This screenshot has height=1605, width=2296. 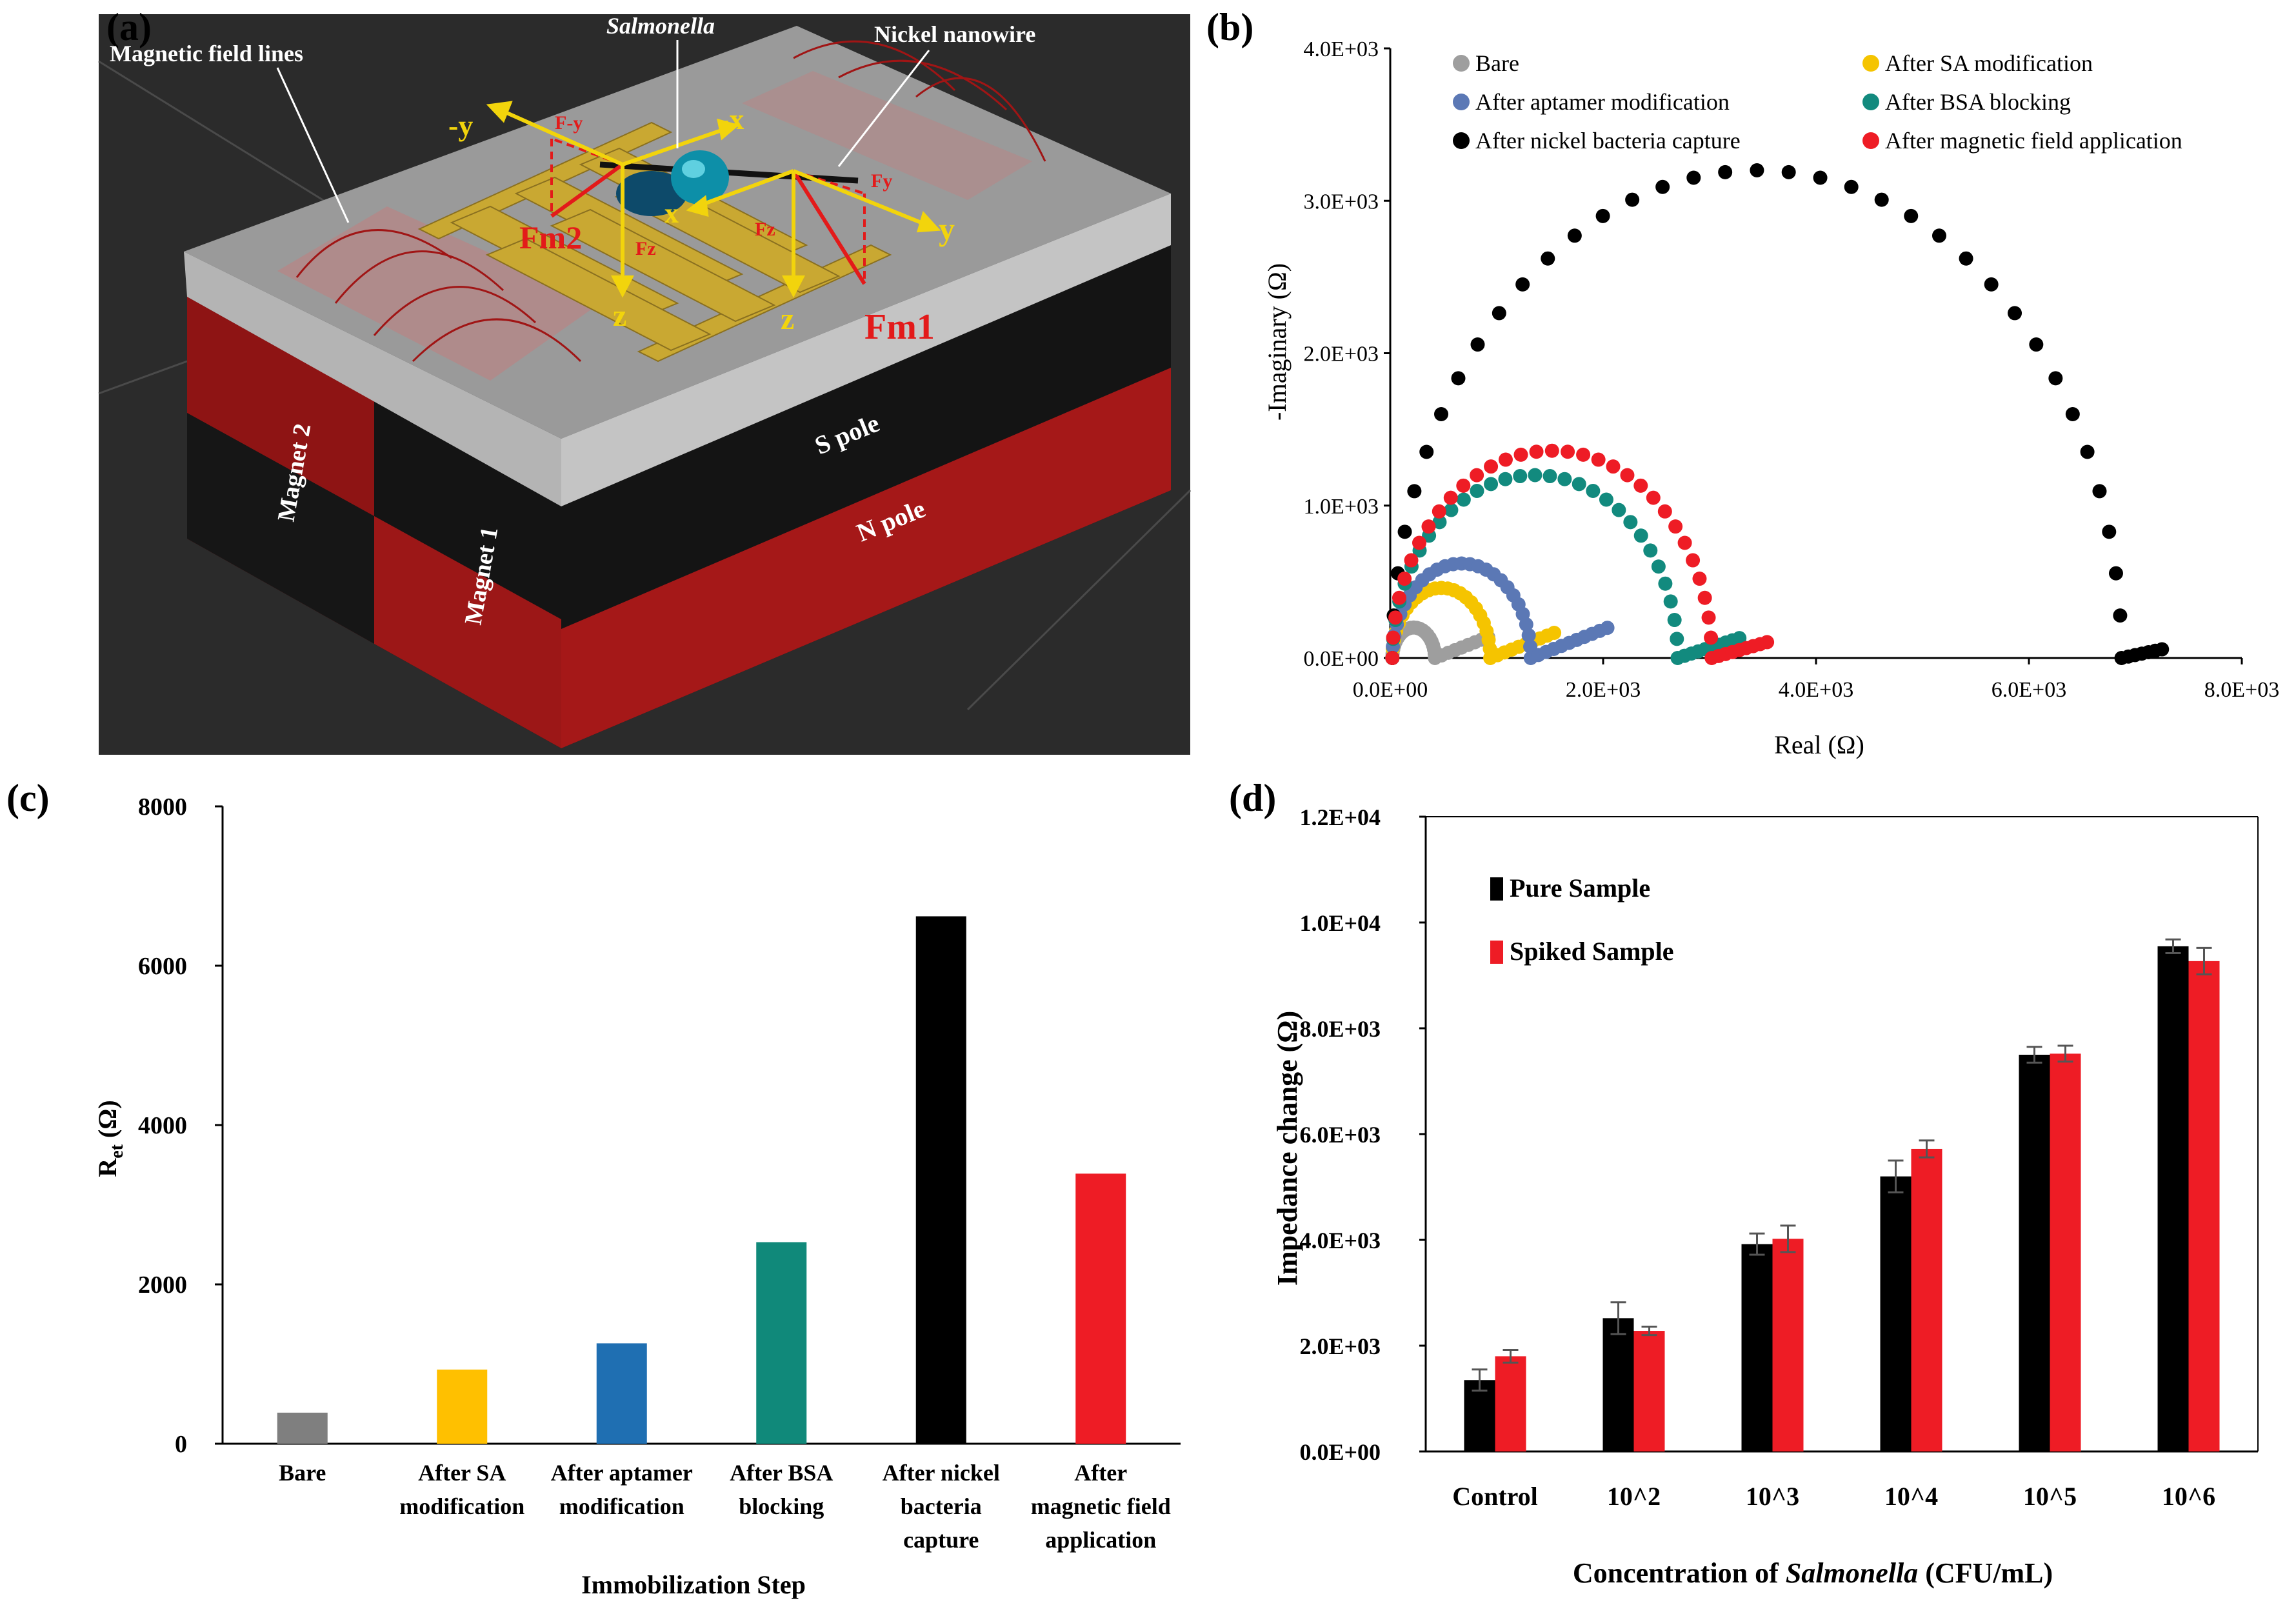 I want to click on ret-y-tick-label: 4000, so click(x=162, y=1125).